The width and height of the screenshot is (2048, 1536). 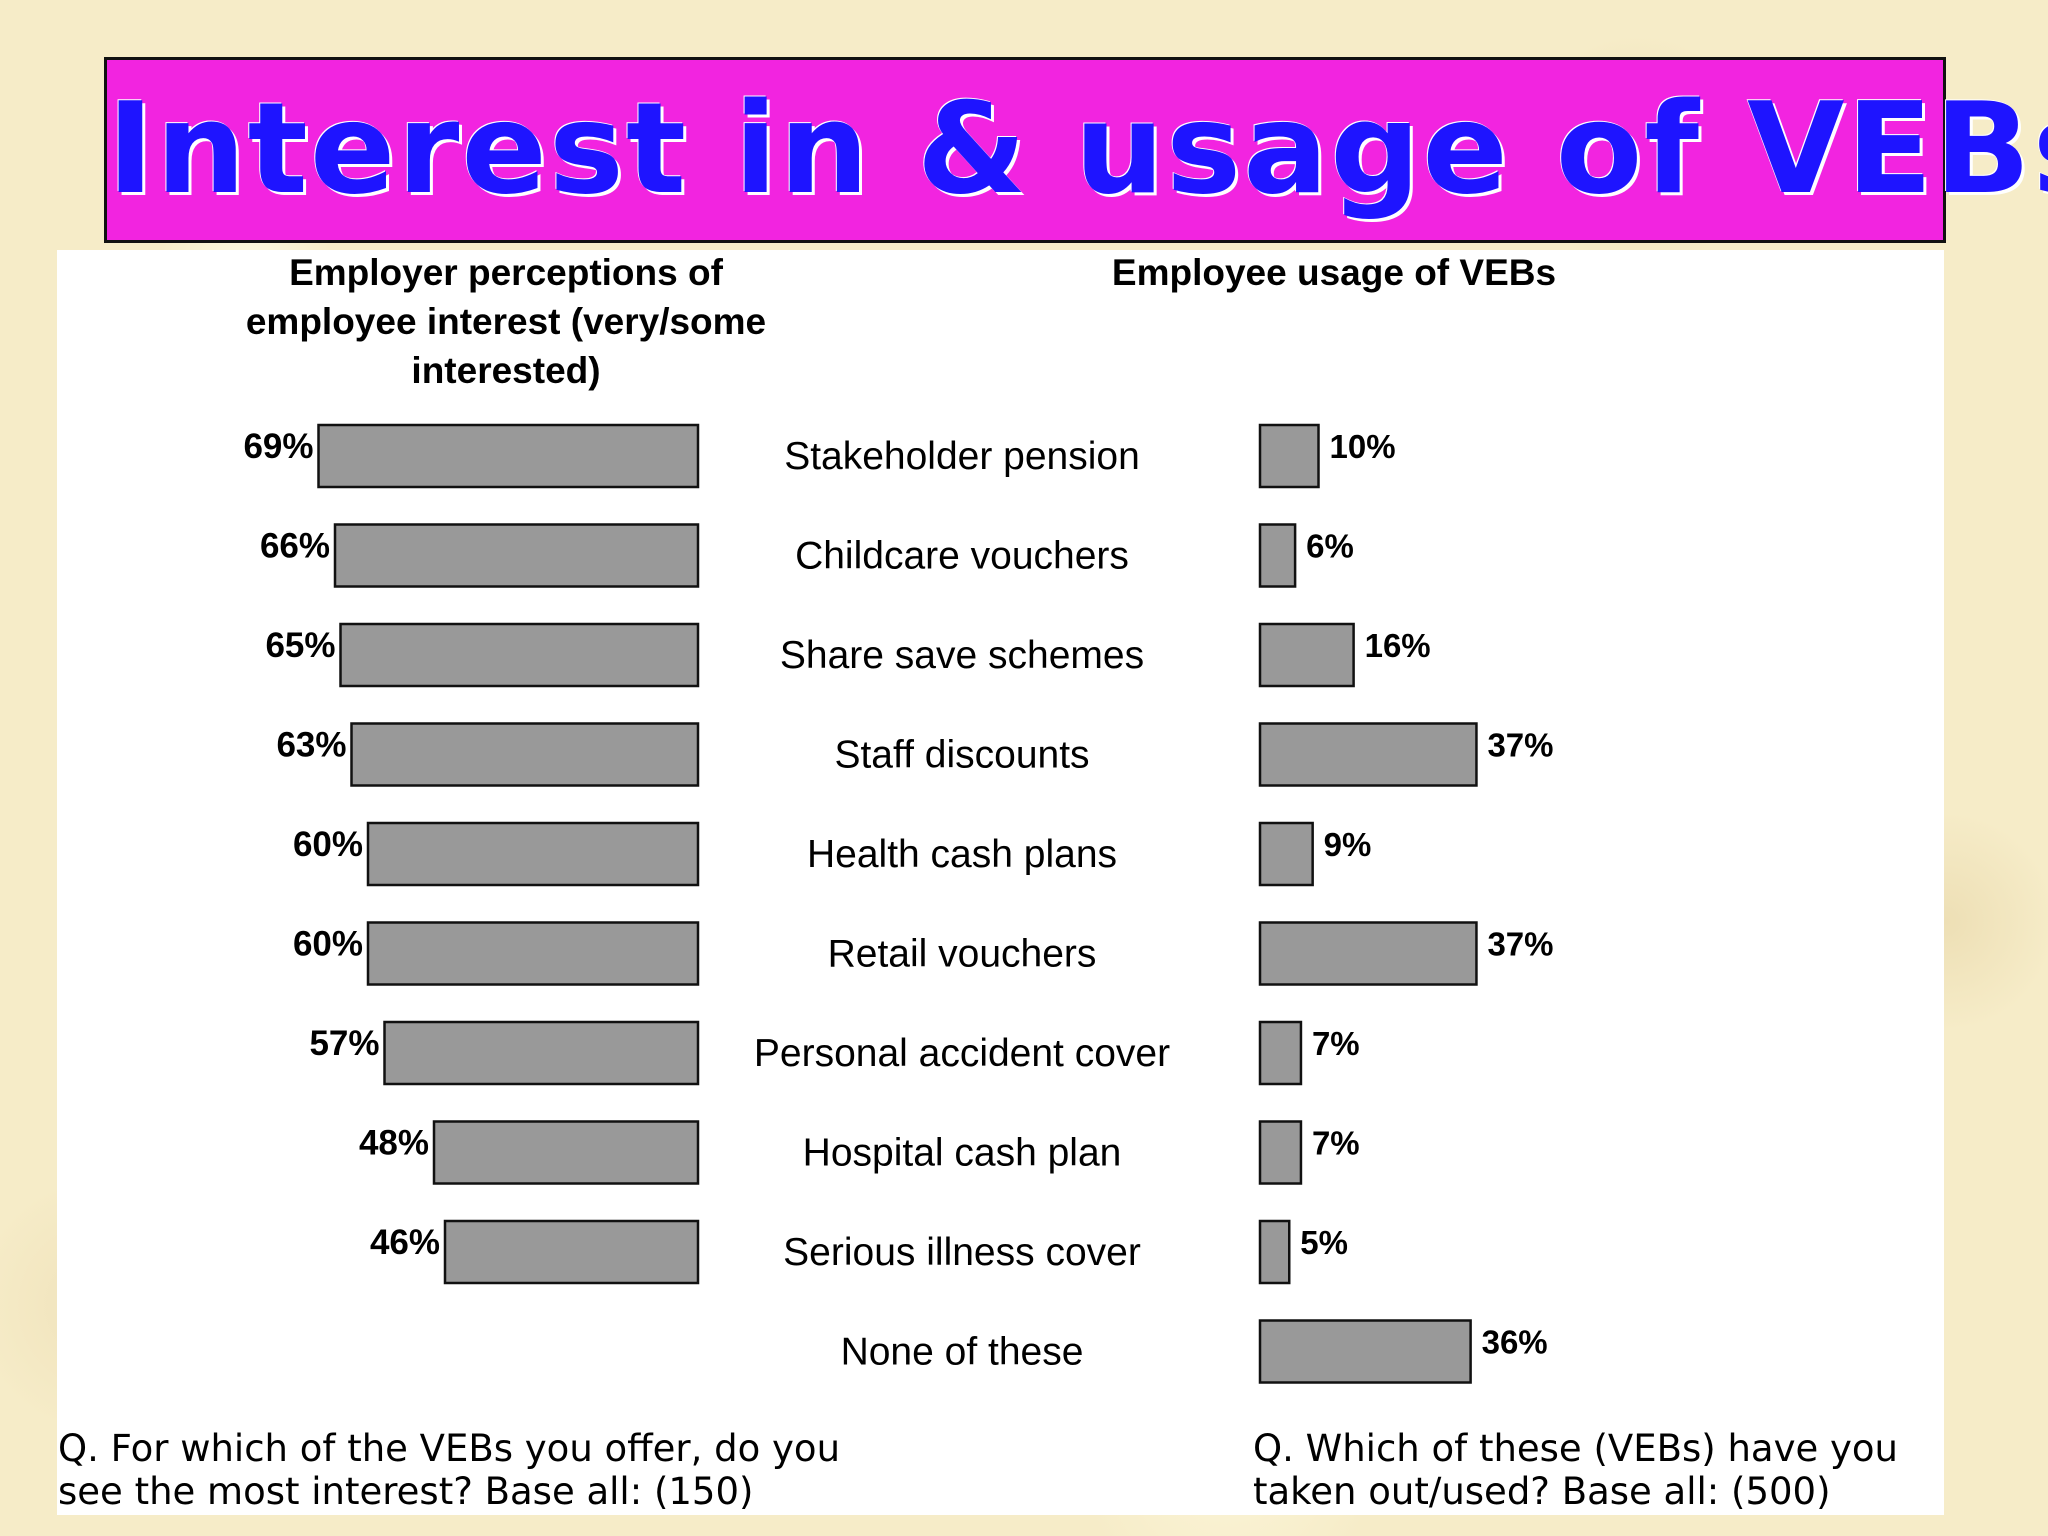 What do you see at coordinates (962, 456) in the screenshot?
I see `category-label: Stakeholder pension` at bounding box center [962, 456].